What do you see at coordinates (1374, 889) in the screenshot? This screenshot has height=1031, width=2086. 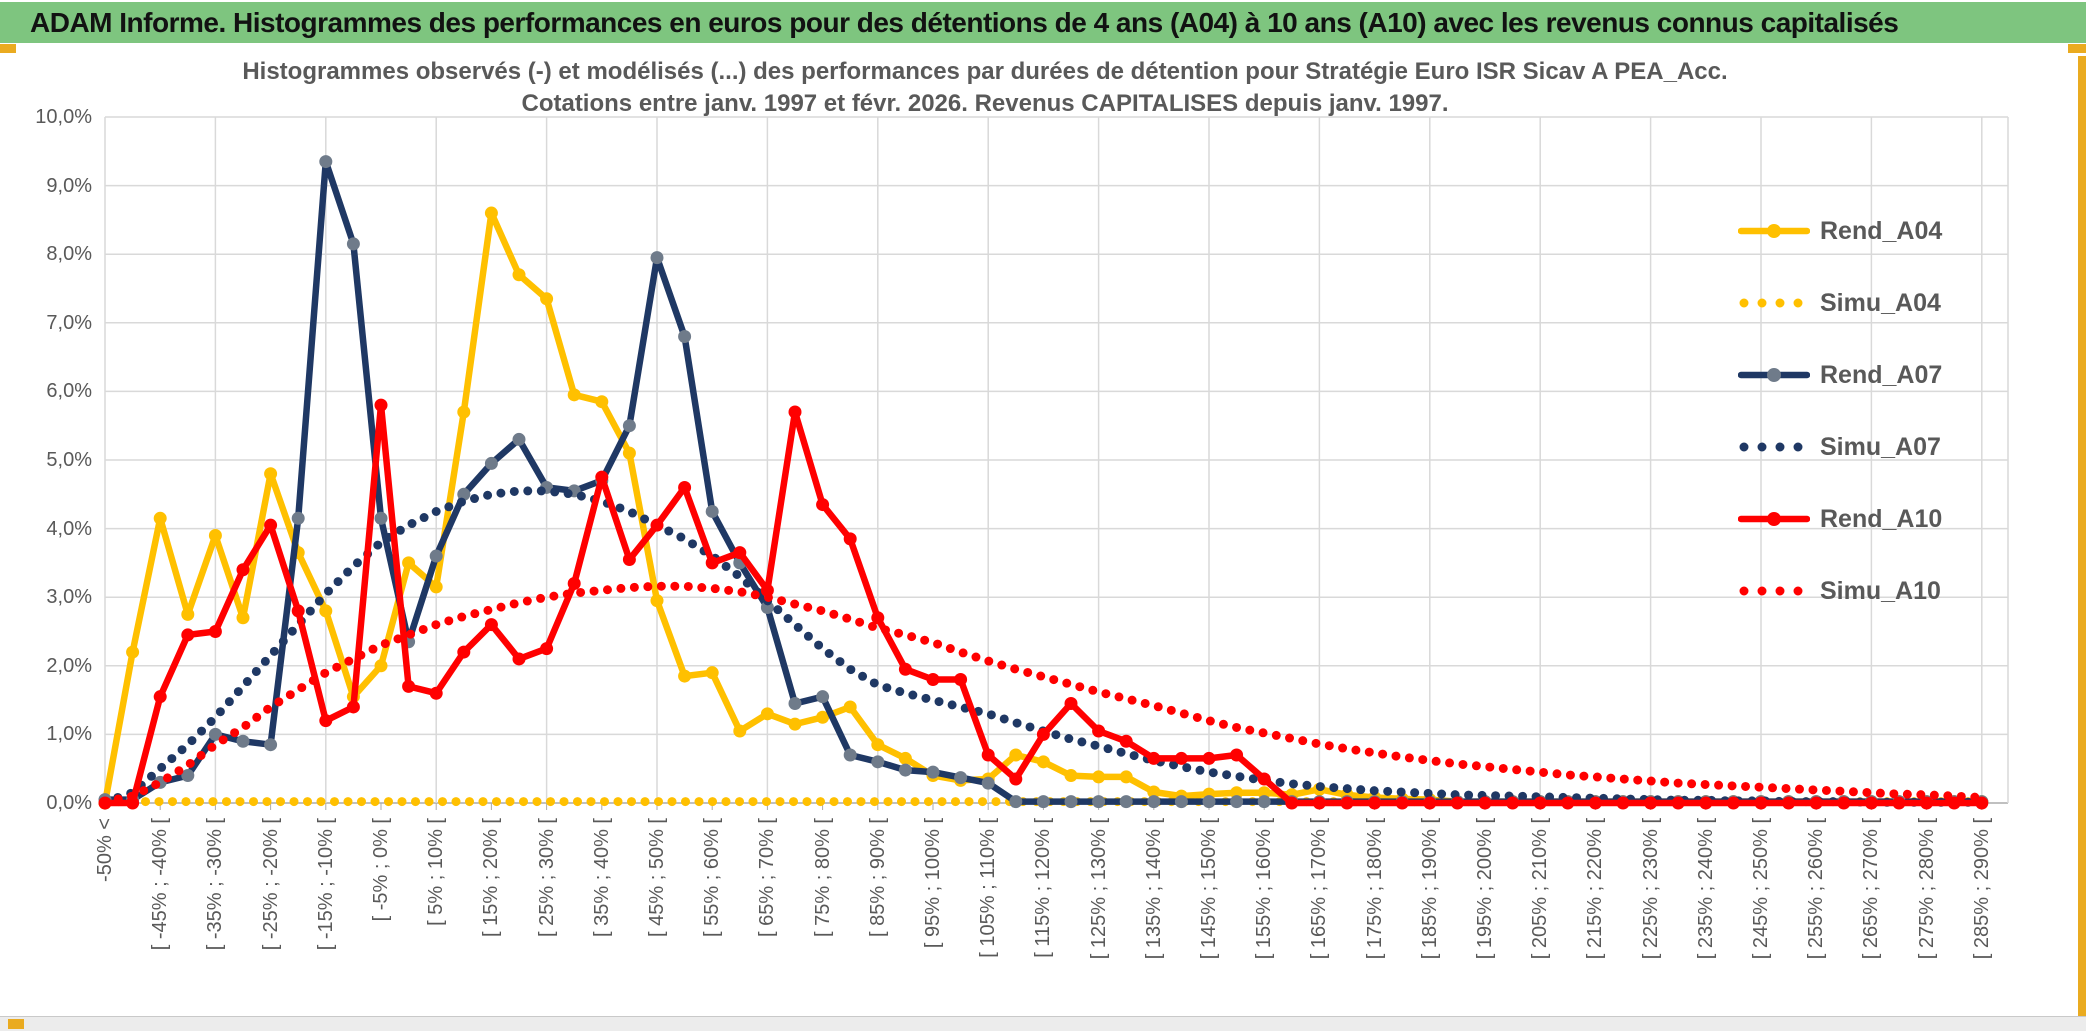 I see `x-tick-label: [ 175% ; 180% [` at bounding box center [1374, 889].